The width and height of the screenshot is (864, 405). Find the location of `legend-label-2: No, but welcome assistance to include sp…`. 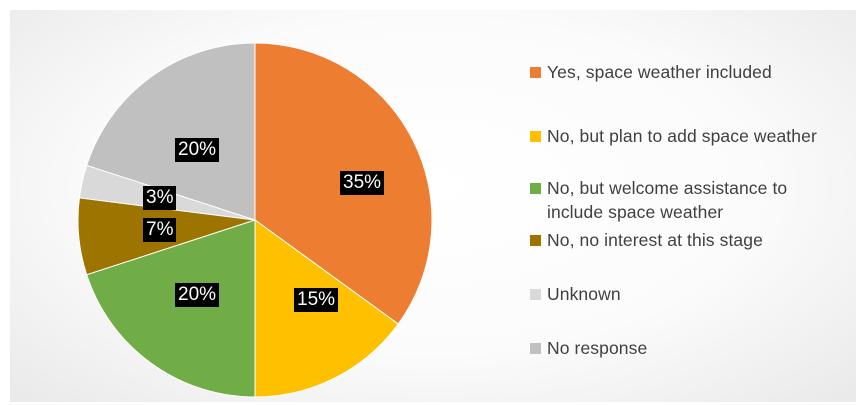

legend-label-2: No, but welcome assistance to include sp… is located at coordinates (667, 200).